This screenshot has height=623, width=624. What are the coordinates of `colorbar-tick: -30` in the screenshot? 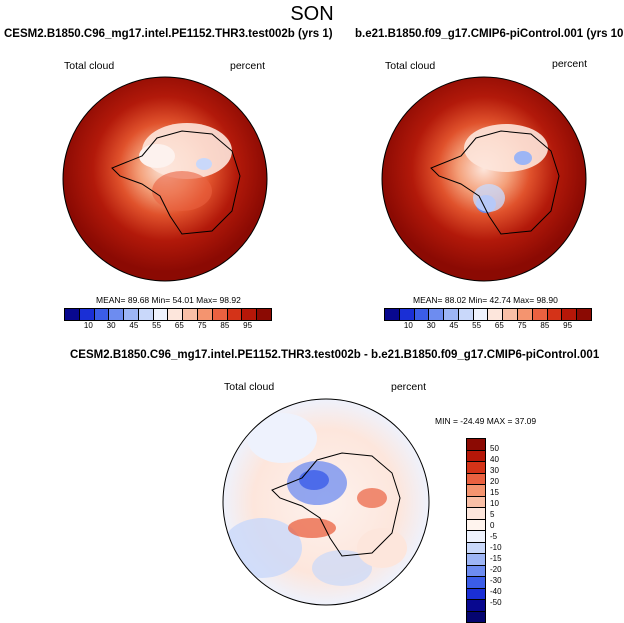 It's located at (496, 580).